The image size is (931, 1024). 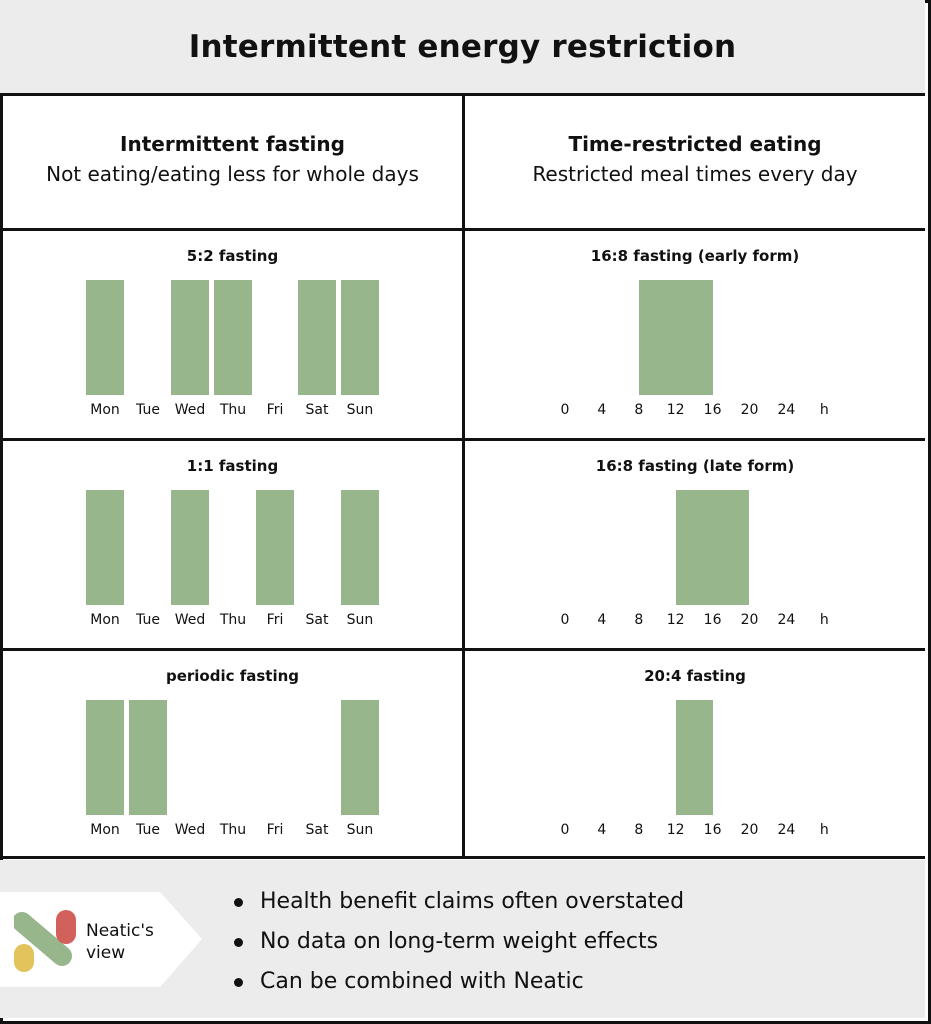 I want to click on chart-panel: 16:8 fasting (late form) 0 4 8 12 16 20 24 h, so click(x=695, y=544).